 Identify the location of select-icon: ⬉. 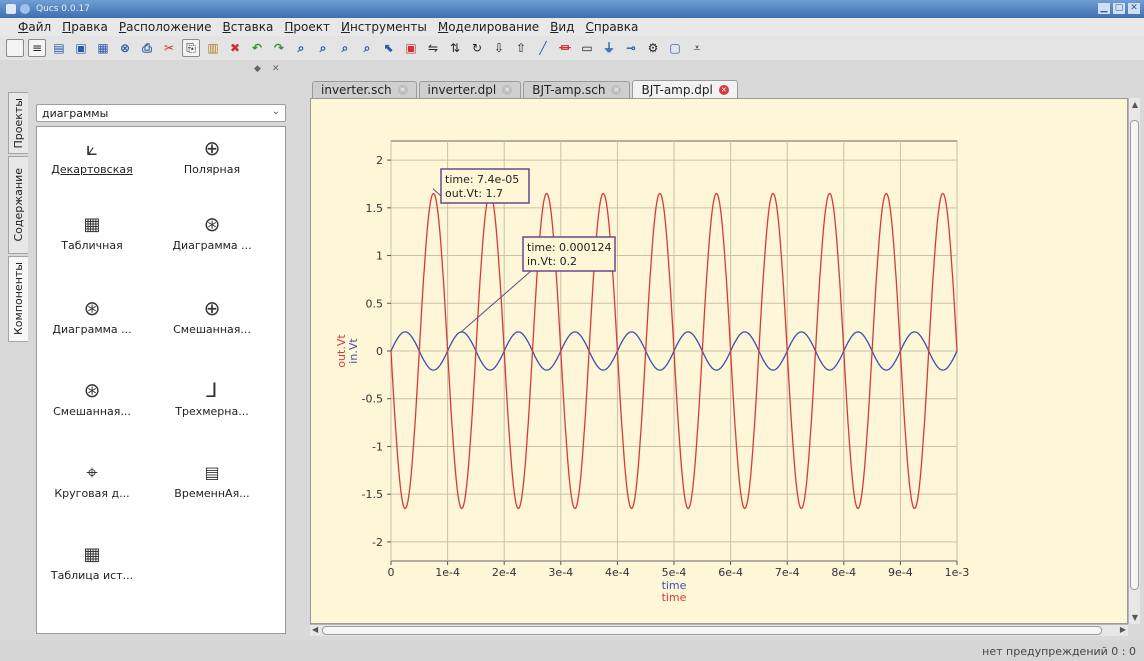
(389, 48).